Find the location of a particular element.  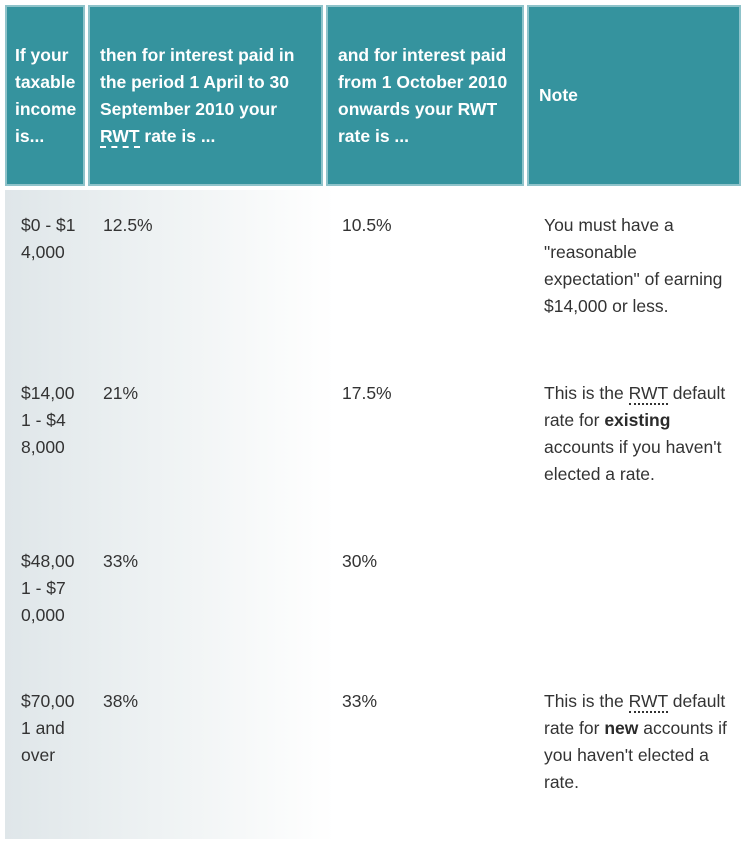

rate-period1-cell: 12.5% is located at coordinates (128, 225).